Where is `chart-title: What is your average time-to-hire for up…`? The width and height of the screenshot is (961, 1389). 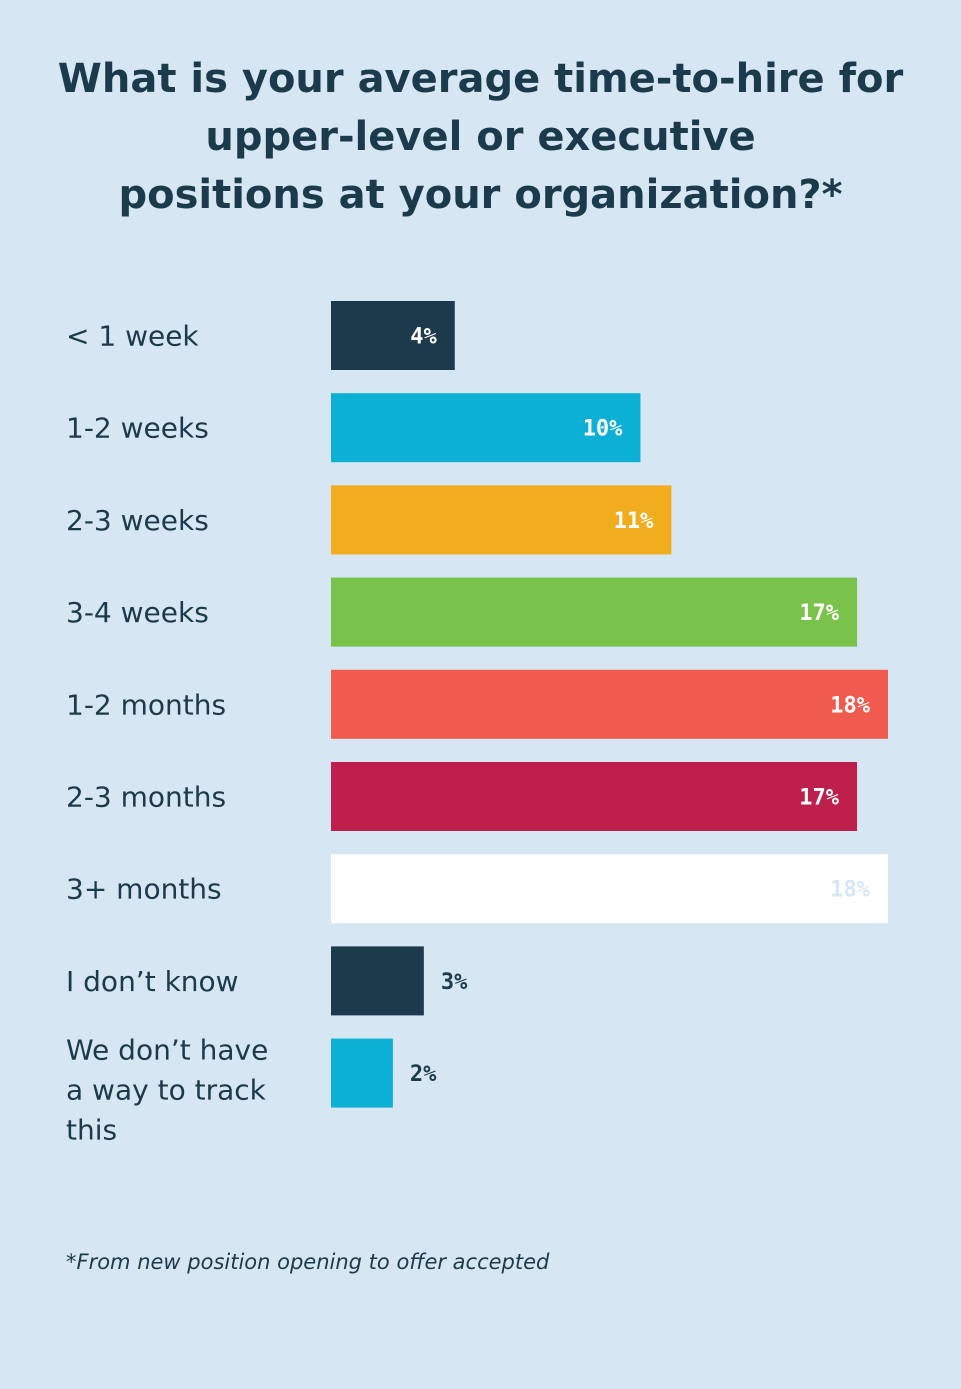
chart-title: What is your average time-to-hire for up… is located at coordinates (480, 137).